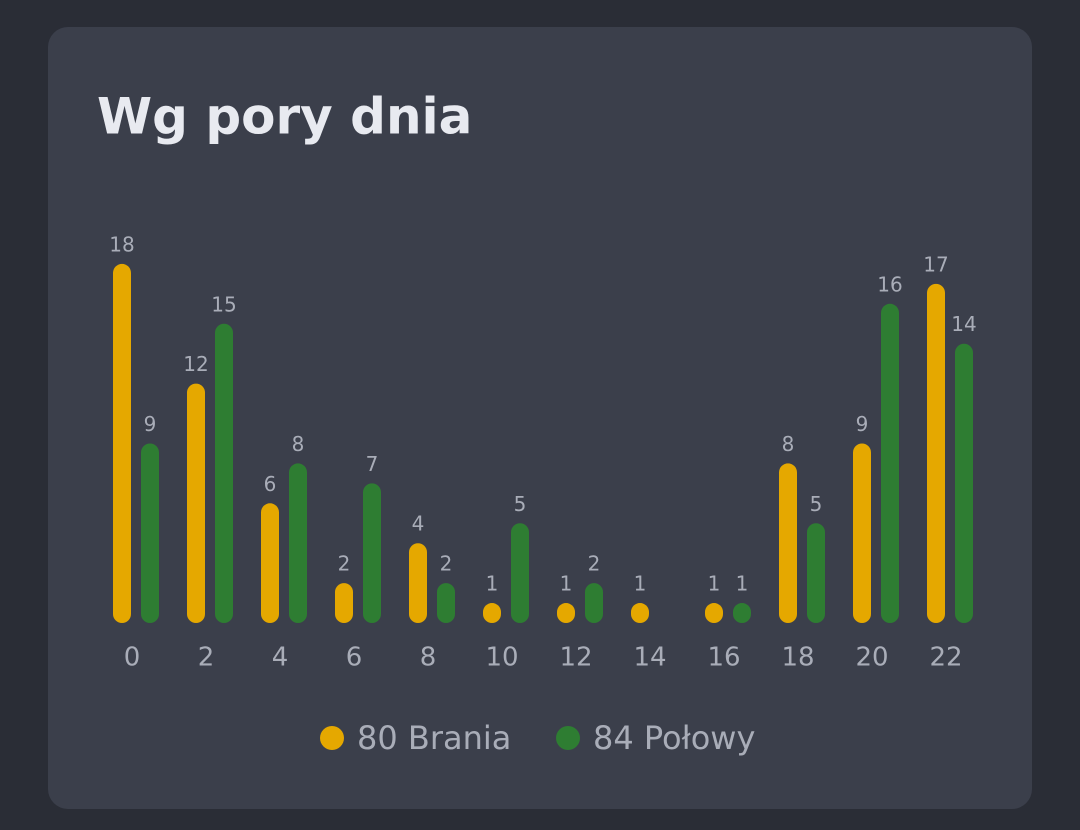  What do you see at coordinates (649, 658) in the screenshot?
I see `x-tick-label: 14` at bounding box center [649, 658].